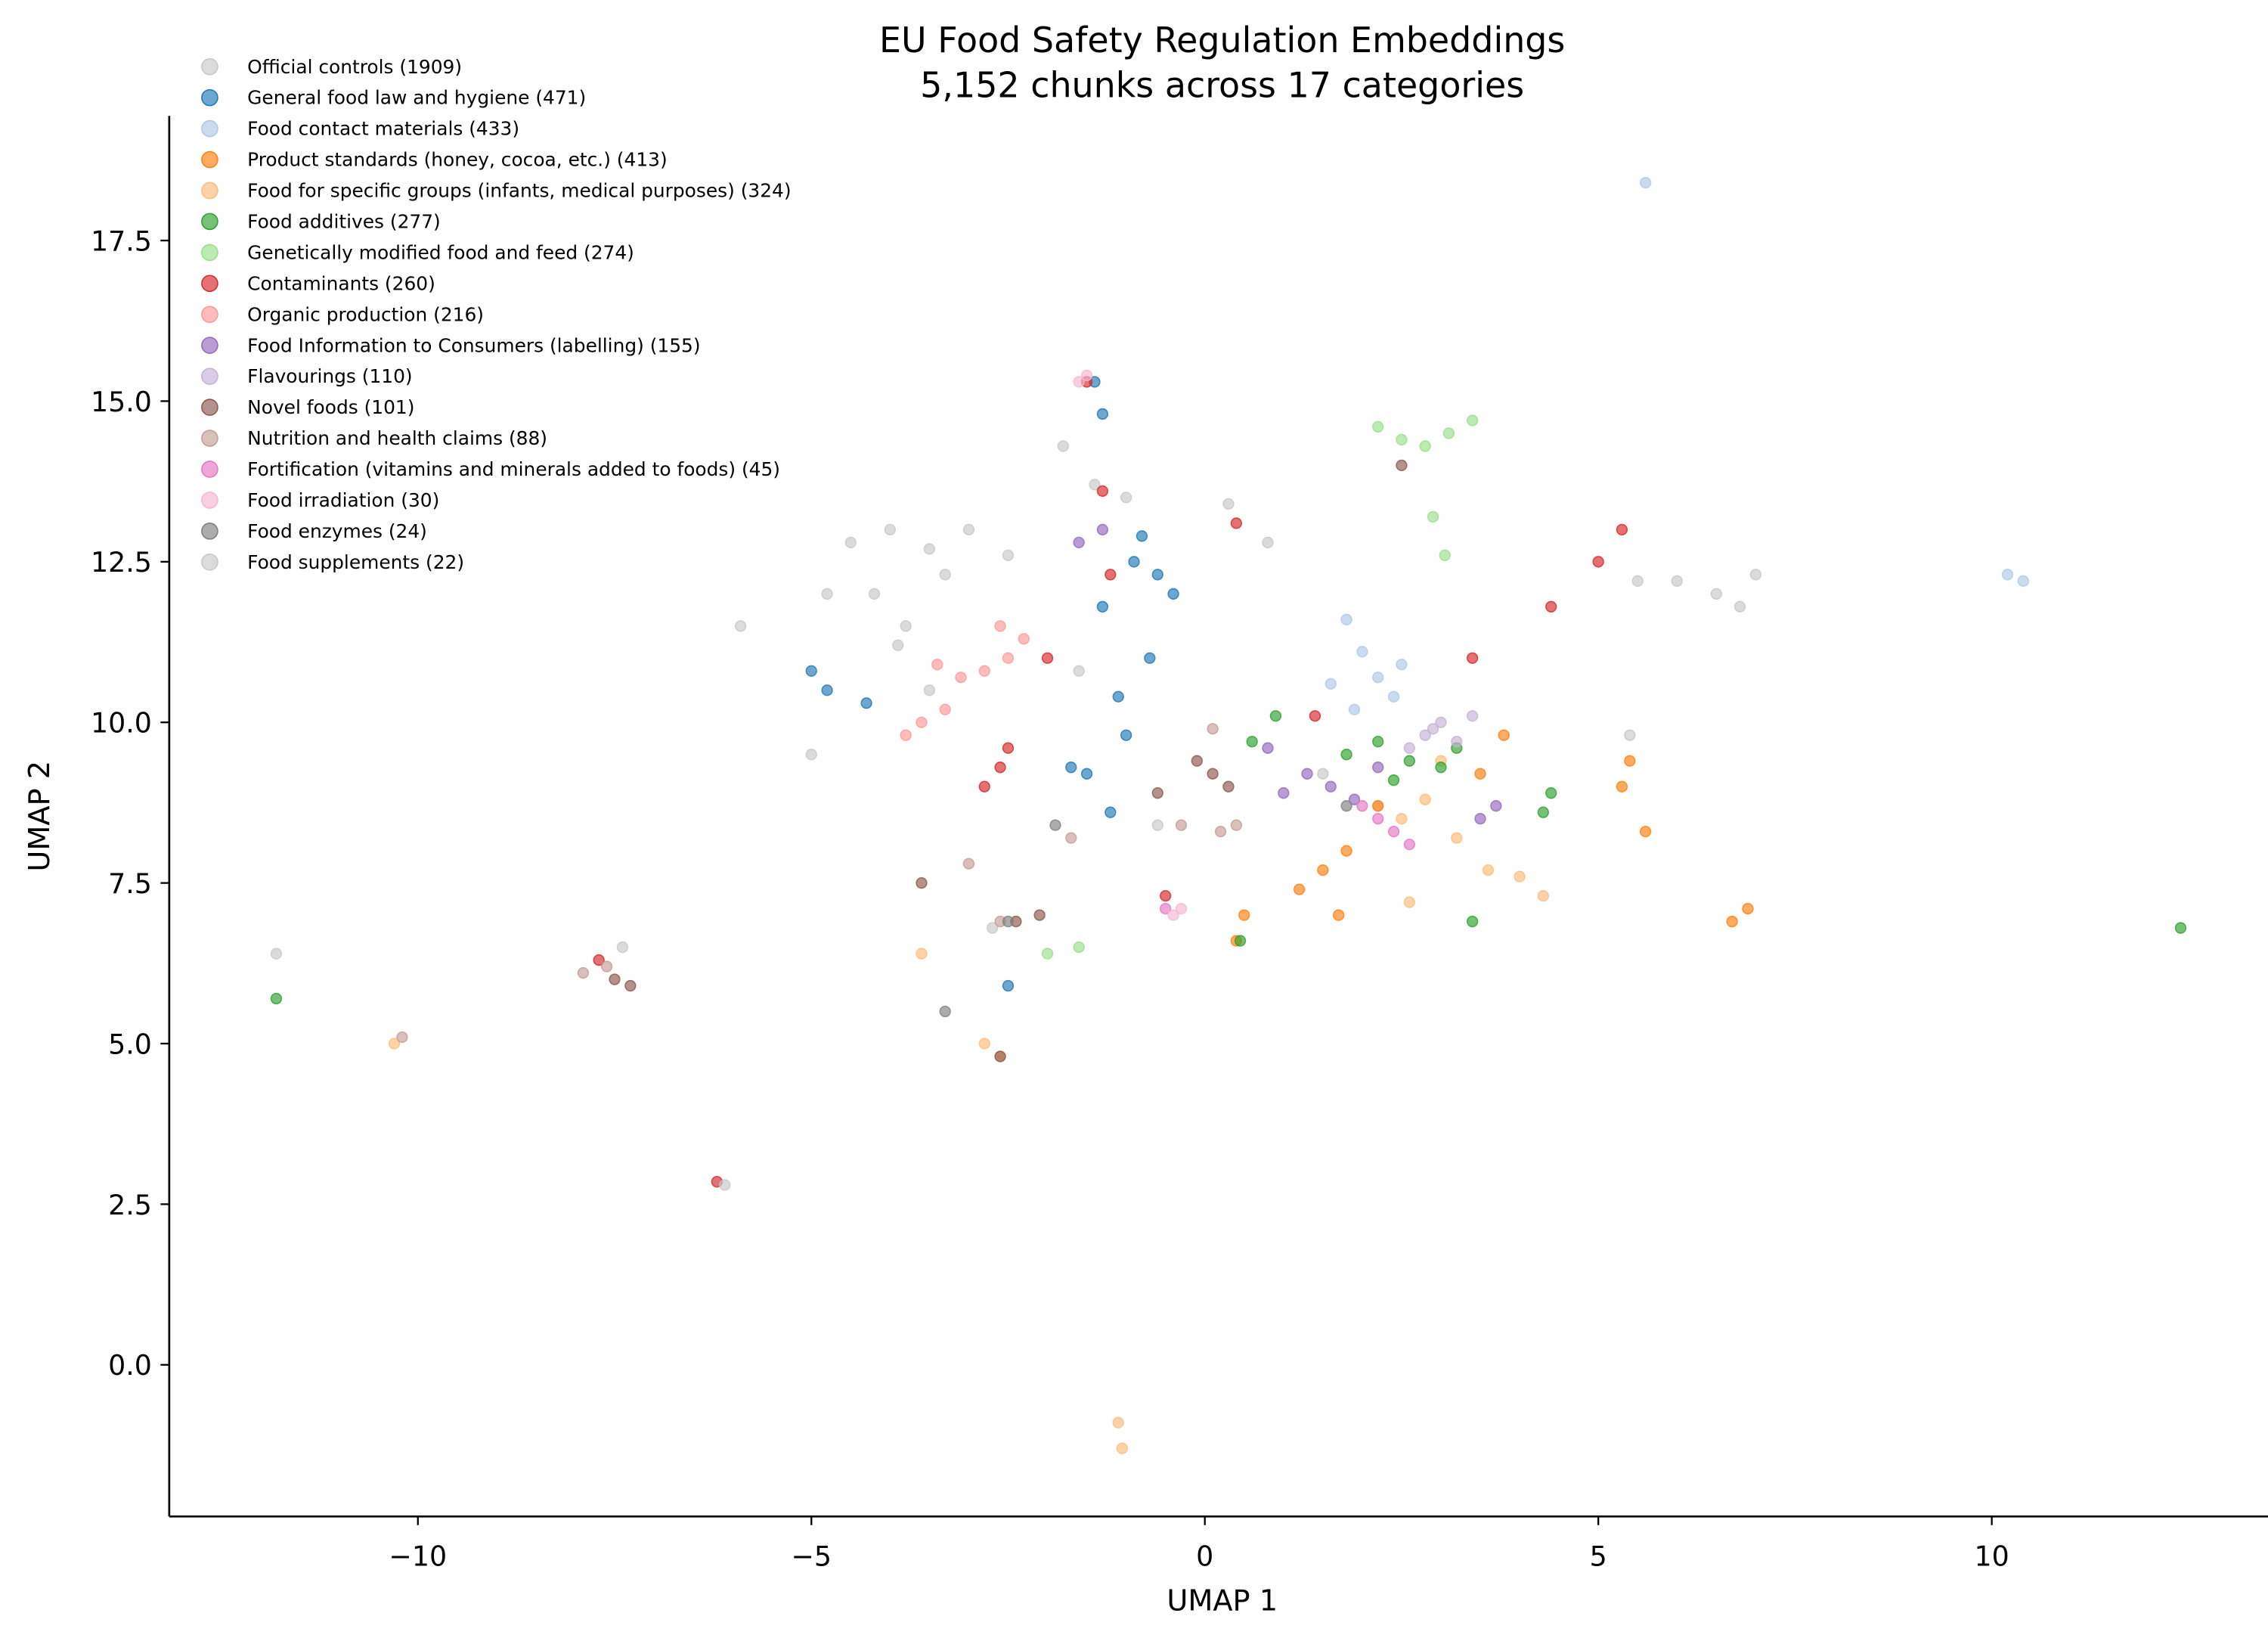  What do you see at coordinates (121, 562) in the screenshot?
I see `y-tick-label: 12.5` at bounding box center [121, 562].